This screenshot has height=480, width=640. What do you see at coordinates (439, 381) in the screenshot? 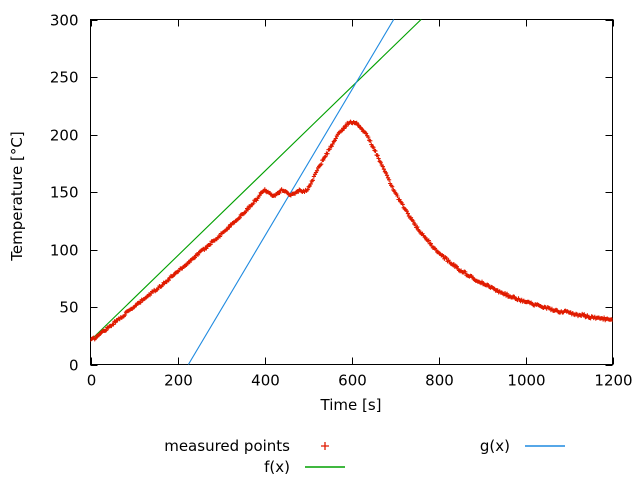
I see `x-tick-label: 800` at bounding box center [439, 381].